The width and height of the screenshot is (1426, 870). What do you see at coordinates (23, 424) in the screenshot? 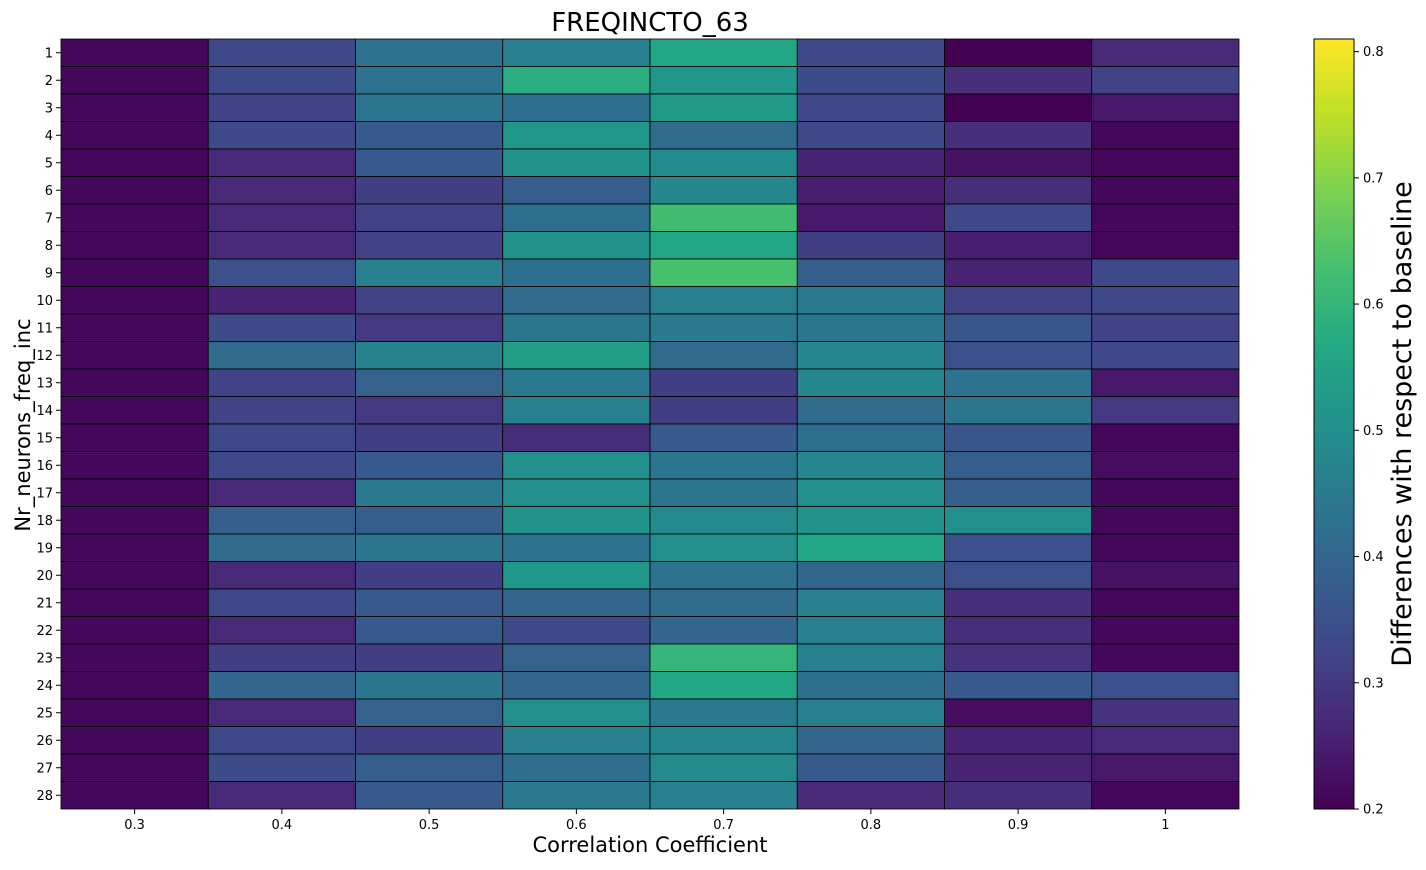
I see `y-axis-label: Nr_neurons_freq_inc` at bounding box center [23, 424].